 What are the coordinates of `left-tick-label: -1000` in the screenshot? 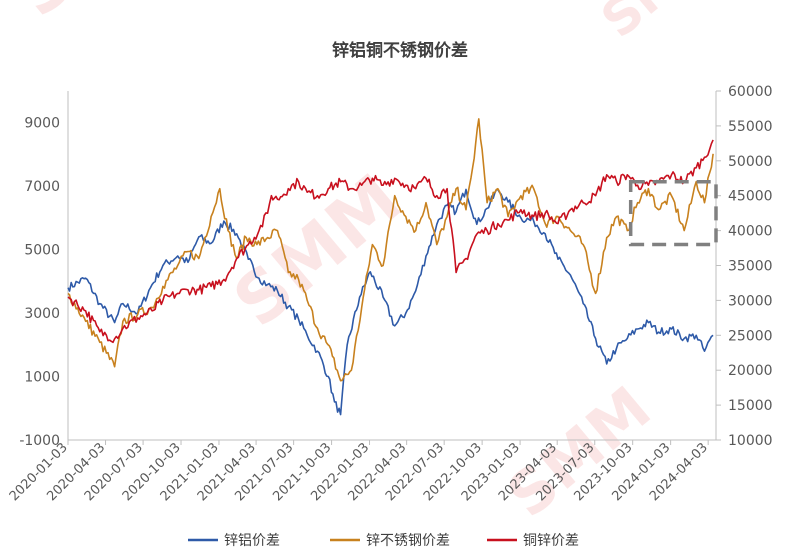 It's located at (39, 441).